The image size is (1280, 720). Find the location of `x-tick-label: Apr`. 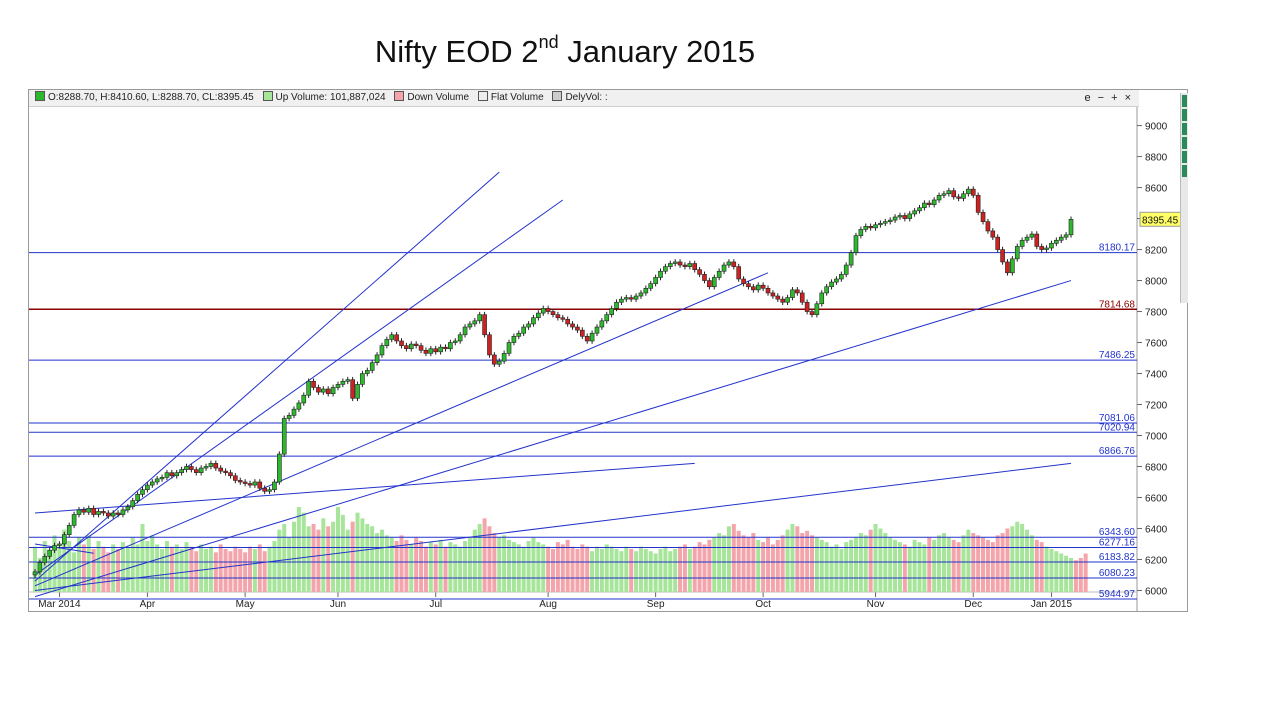

x-tick-label: Apr is located at coordinates (148, 604).